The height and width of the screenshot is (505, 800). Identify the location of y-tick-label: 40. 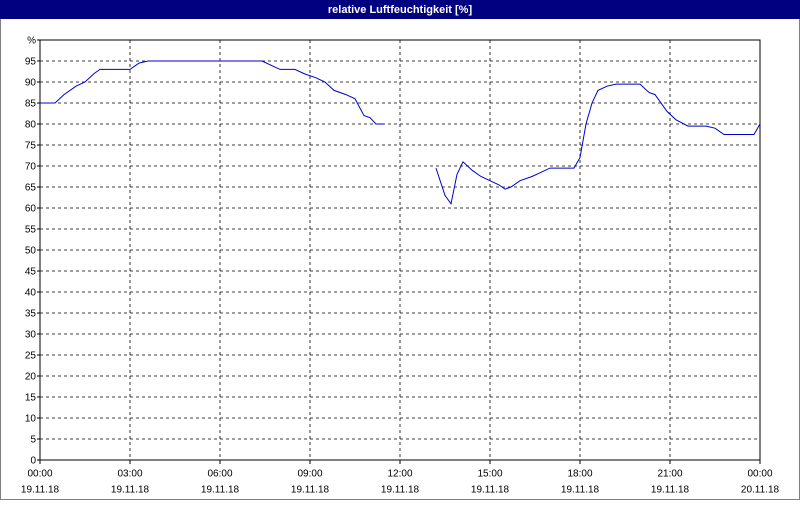
(31, 293).